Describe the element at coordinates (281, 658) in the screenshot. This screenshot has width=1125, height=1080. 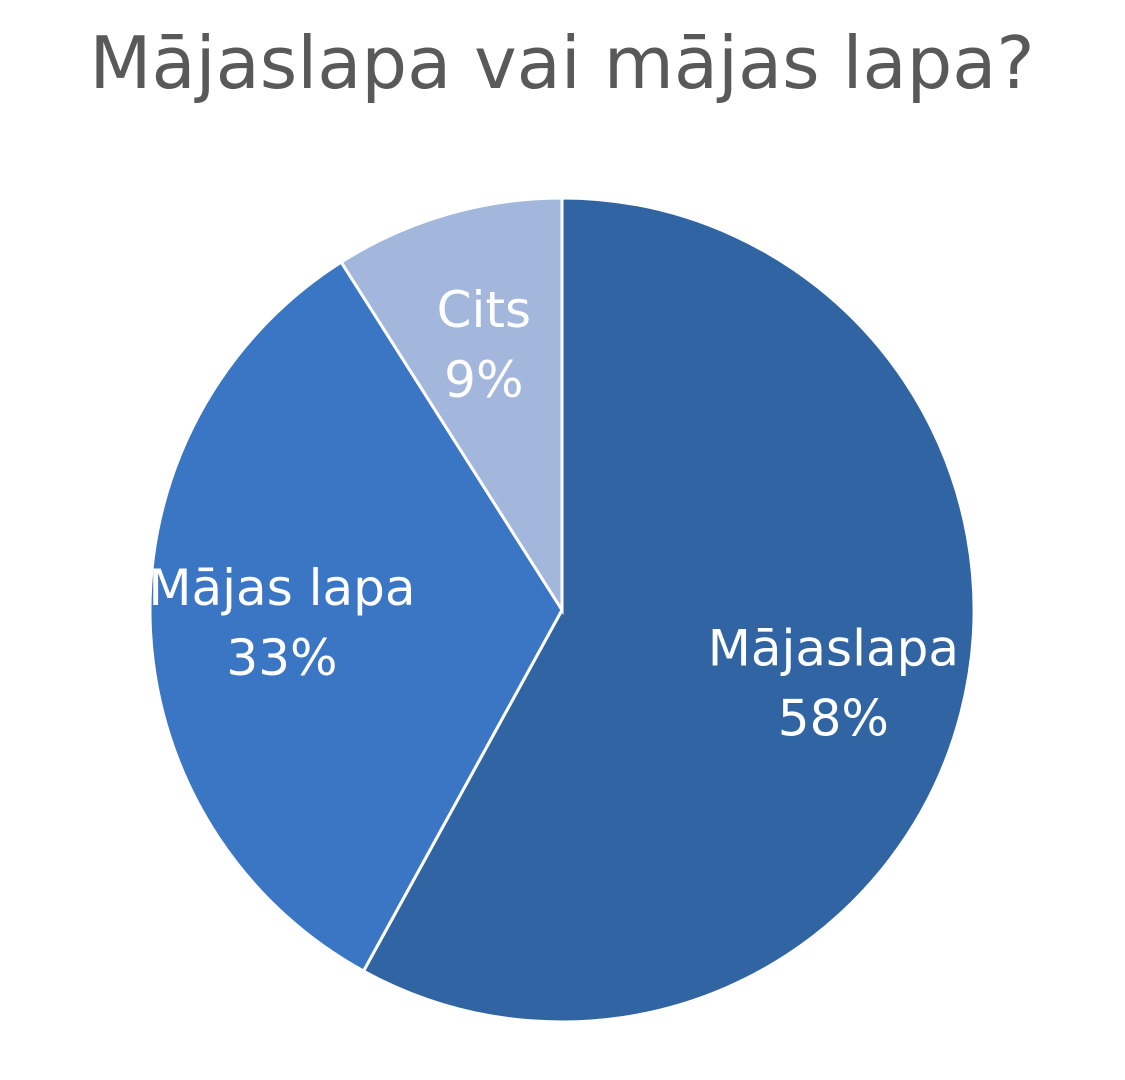
I see `value-label: 33%` at that location.